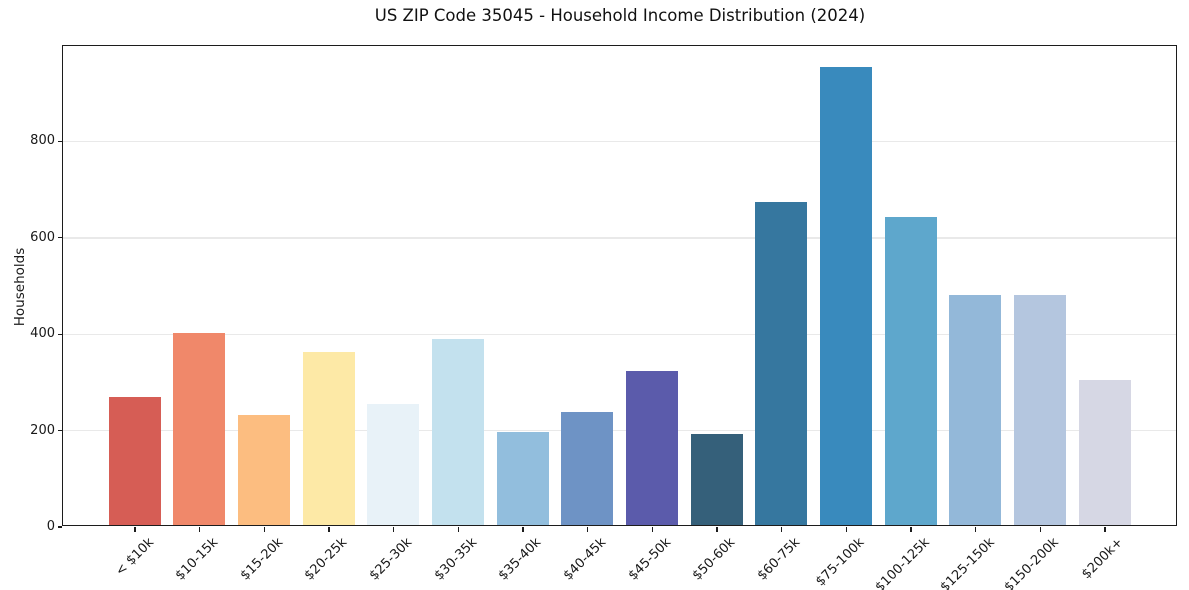  What do you see at coordinates (134, 461) in the screenshot?
I see `bar--10k` at bounding box center [134, 461].